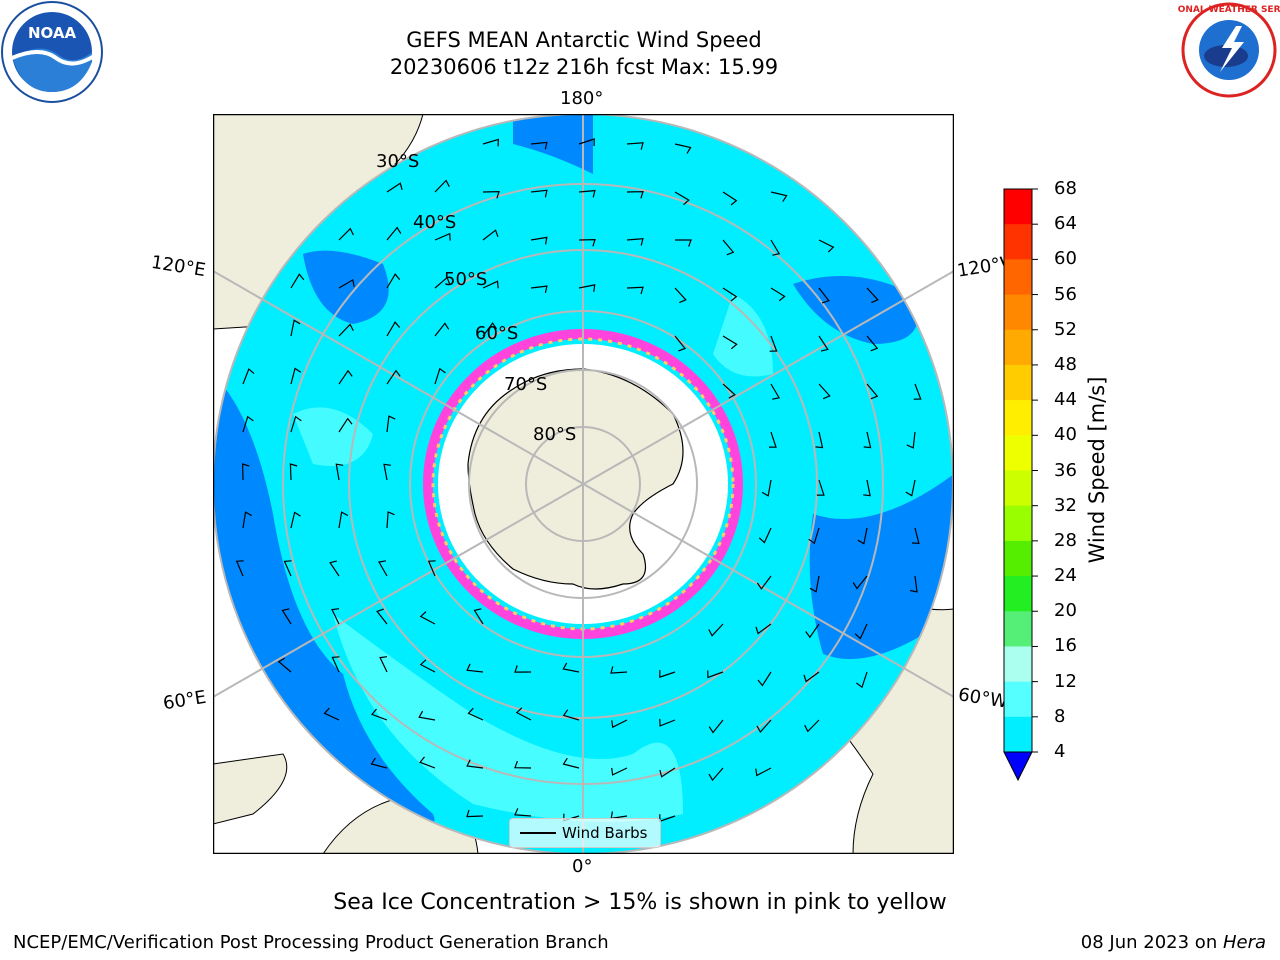  Describe the element at coordinates (52, 52) in the screenshot. I see `noaa-logo: NOAA` at that location.